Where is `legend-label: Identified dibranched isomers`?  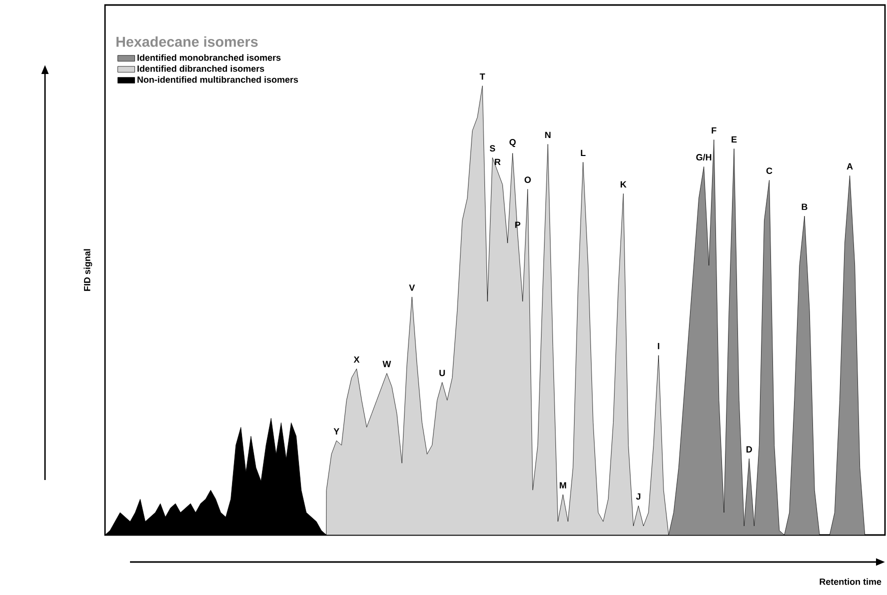
legend-label: Identified dibranched isomers is located at coordinates (201, 68).